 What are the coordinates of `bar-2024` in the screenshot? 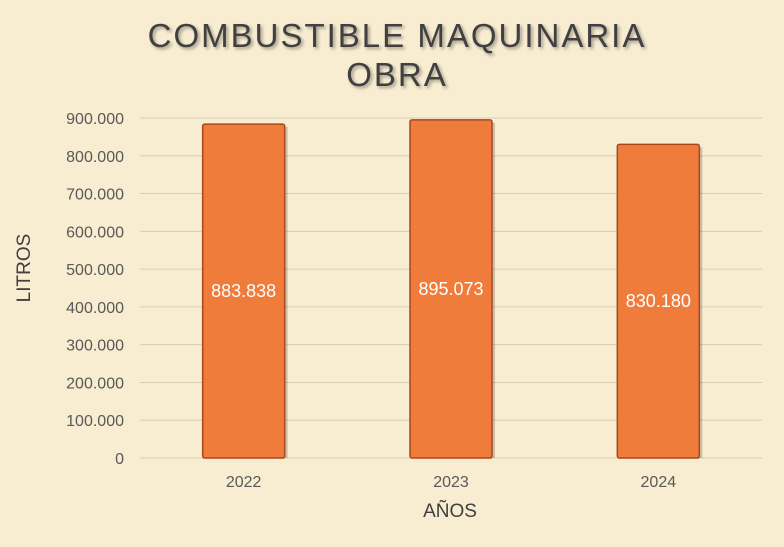 It's located at (658, 301).